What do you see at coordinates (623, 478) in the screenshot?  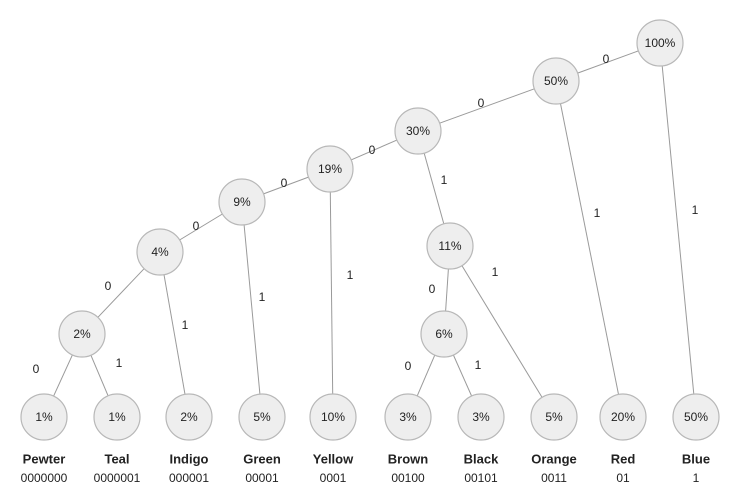 I see `color-code-red: 01` at bounding box center [623, 478].